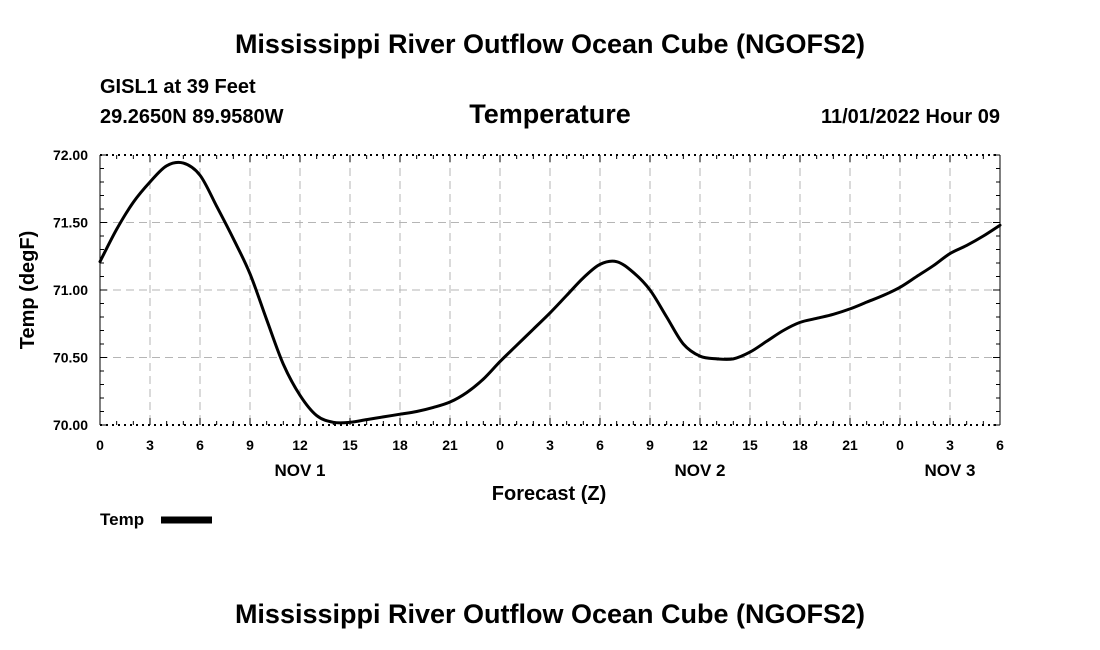  Describe the element at coordinates (70, 223) in the screenshot. I see `y-tick-label: 71.50` at that location.